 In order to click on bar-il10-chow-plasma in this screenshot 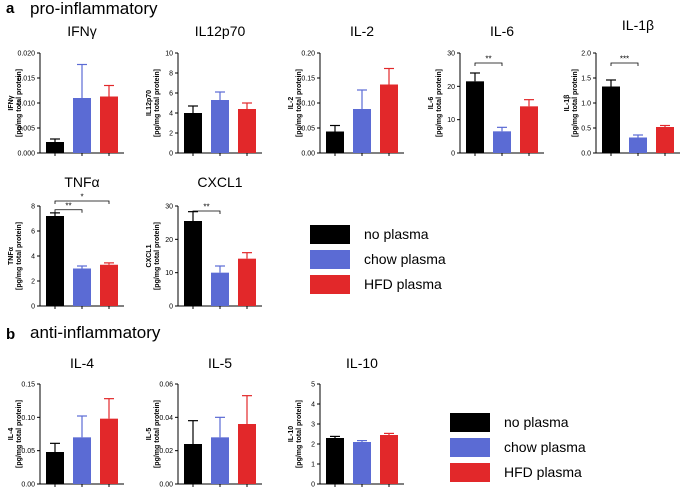, I will do `click(362, 463)`.